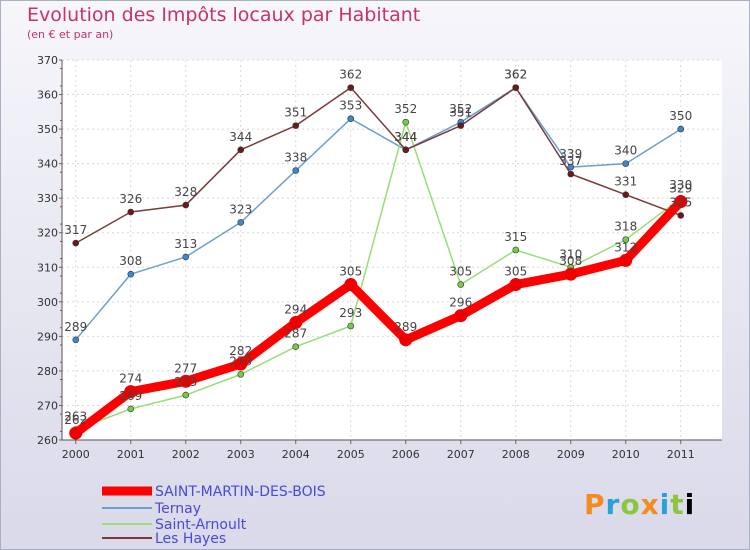 Image resolution: width=750 pixels, height=550 pixels. Describe the element at coordinates (351, 454) in the screenshot. I see `x-tick-label: 2005` at that location.